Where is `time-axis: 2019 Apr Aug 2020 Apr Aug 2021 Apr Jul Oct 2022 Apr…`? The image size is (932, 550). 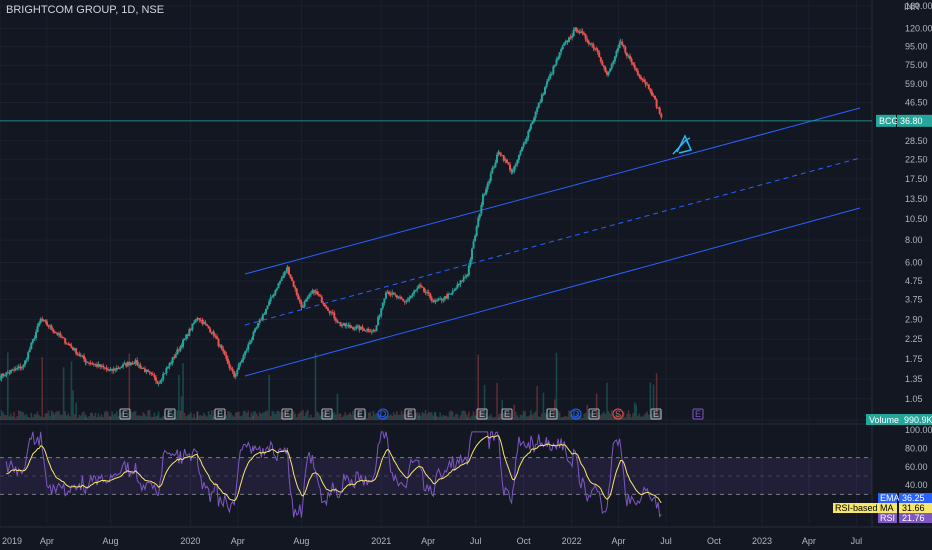 time-axis: 2019 Apr Aug 2020 Apr Aug 2021 Apr Jul Oct 2022 Apr… is located at coordinates (432, 541).